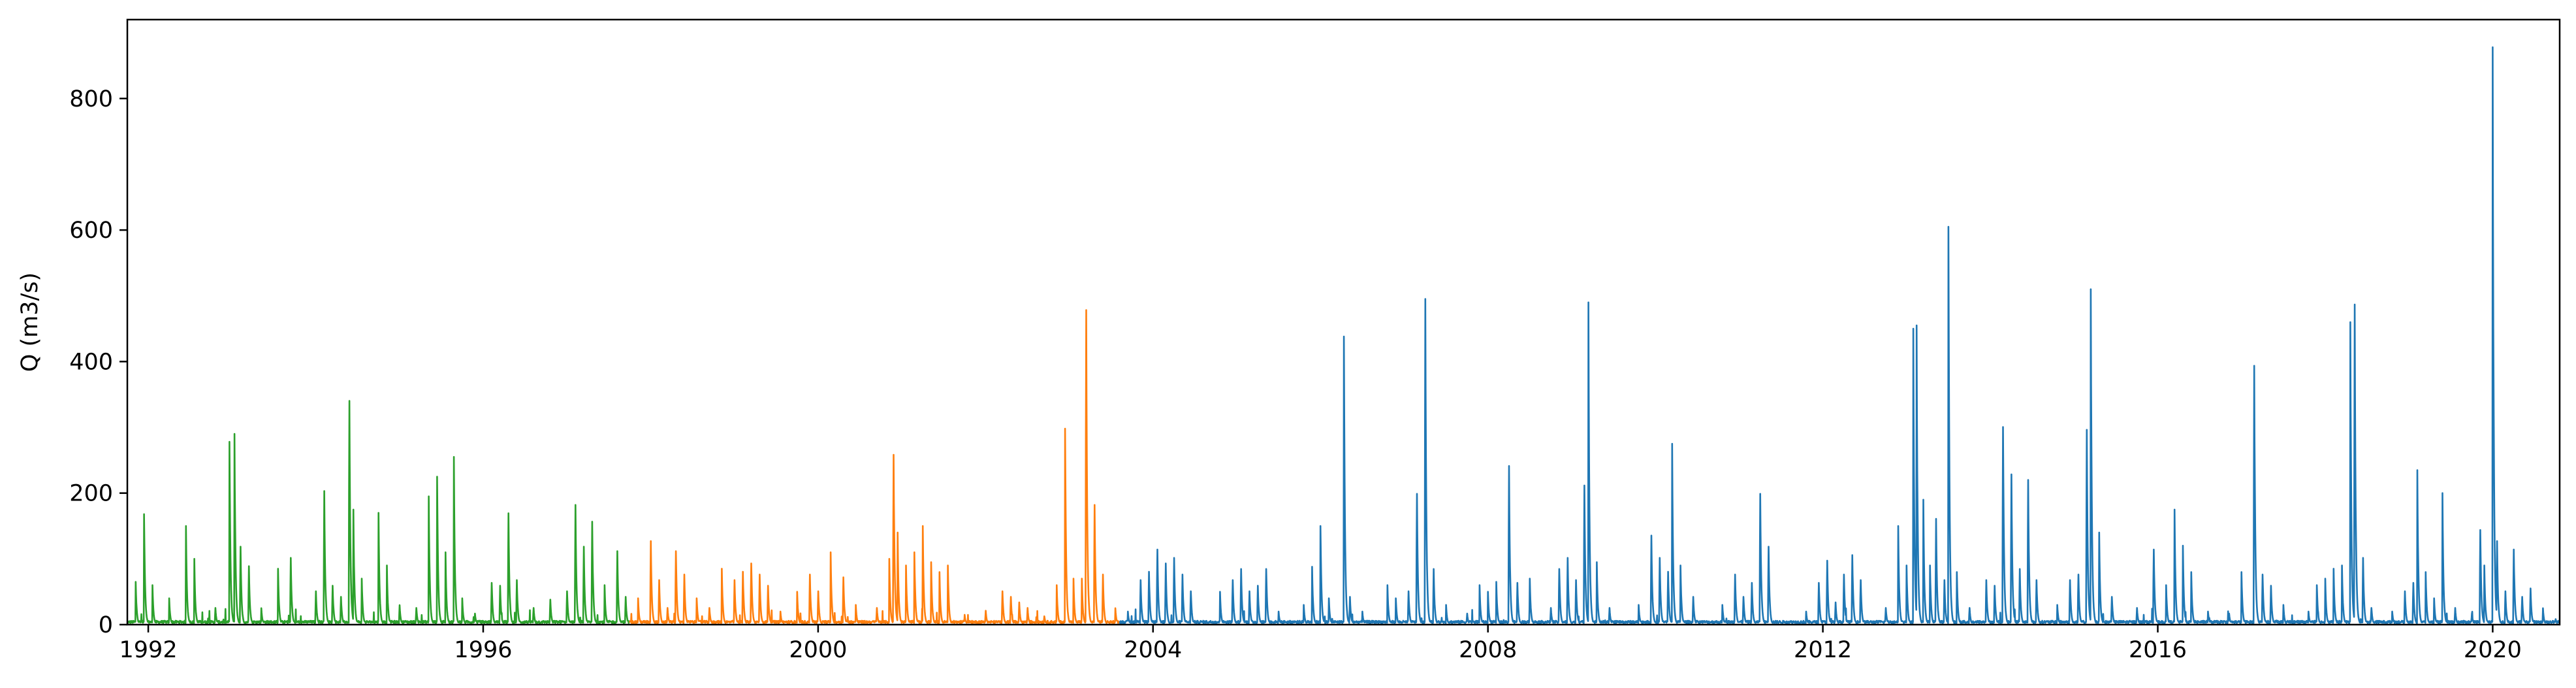  What do you see at coordinates (30, 322) in the screenshot?
I see `y-axis-label: Q (m3/s)` at bounding box center [30, 322].